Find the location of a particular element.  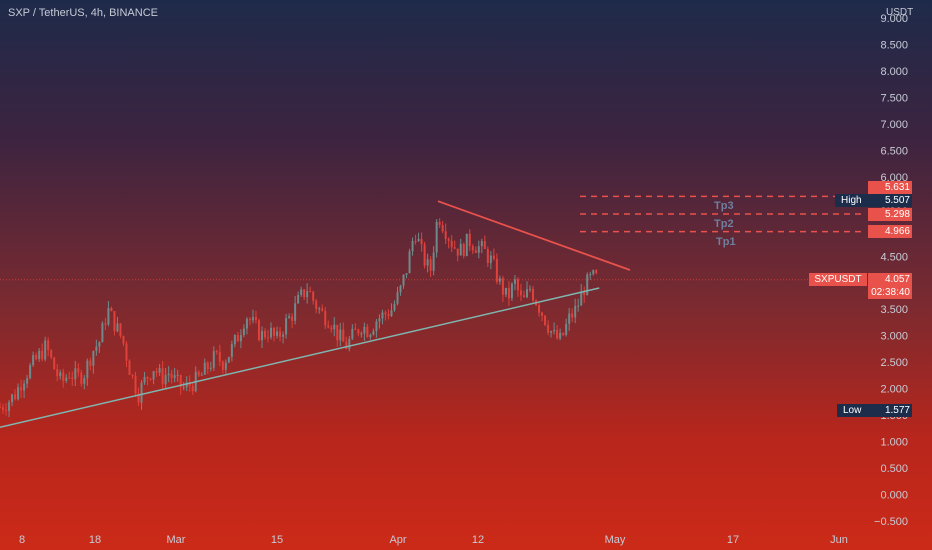

x-tick-label: 18 is located at coordinates (95, 540).